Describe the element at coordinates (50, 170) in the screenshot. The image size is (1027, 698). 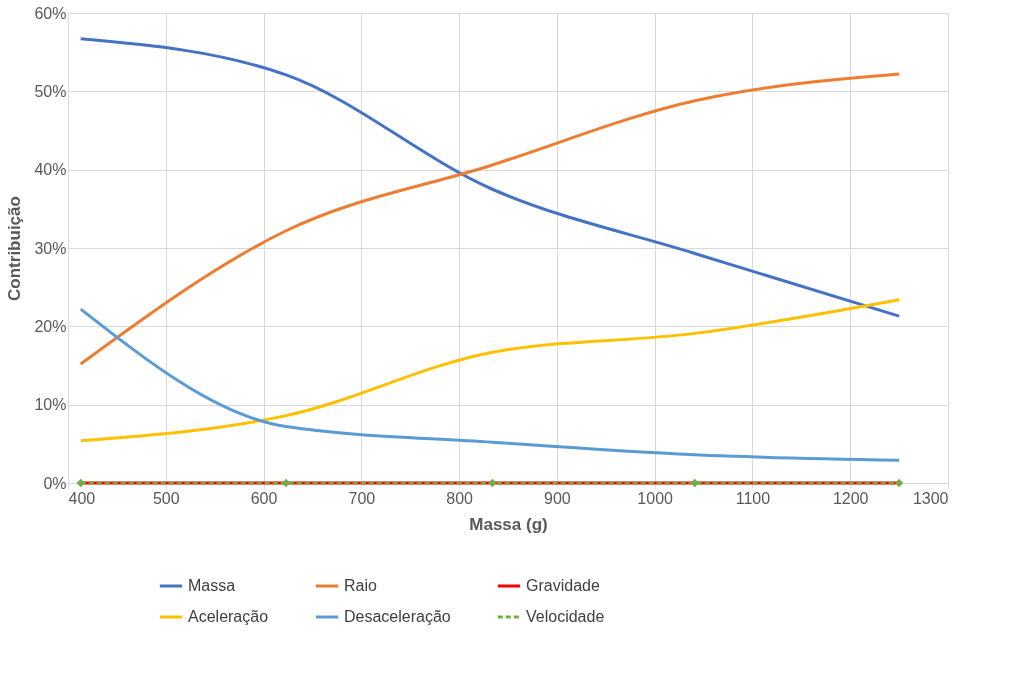
I see `y-tick-label: 40%` at that location.